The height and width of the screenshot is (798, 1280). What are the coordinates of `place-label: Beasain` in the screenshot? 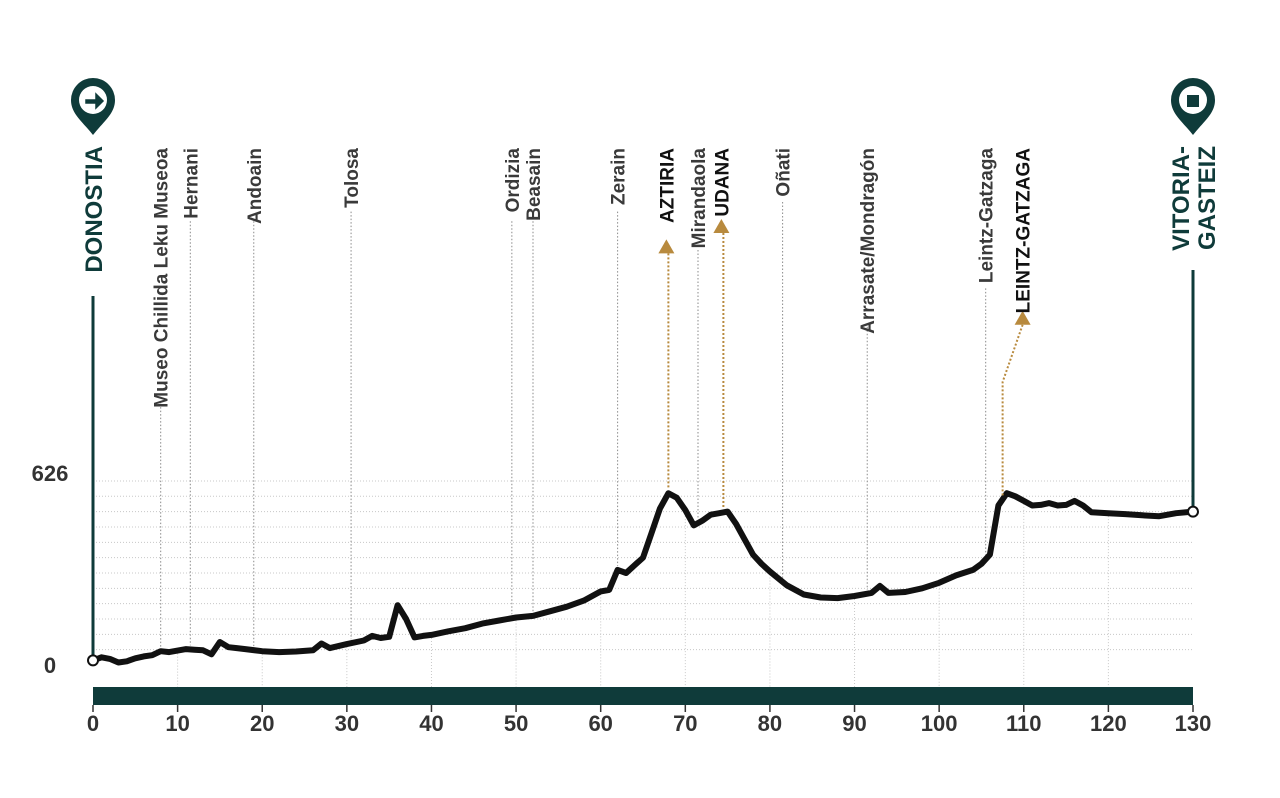 It's located at (534, 184).